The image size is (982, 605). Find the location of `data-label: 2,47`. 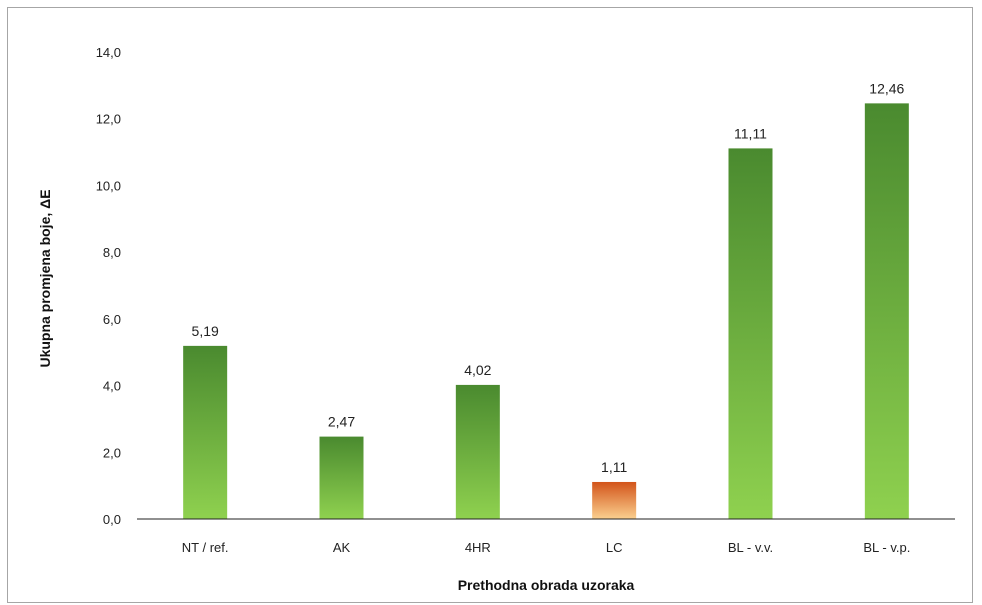

data-label: 2,47 is located at coordinates (341, 422).